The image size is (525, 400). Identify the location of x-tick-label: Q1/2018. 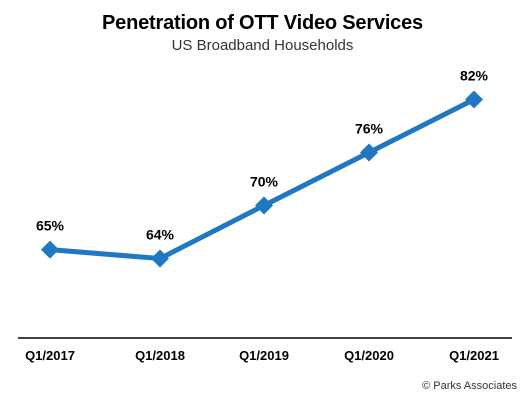
(160, 355).